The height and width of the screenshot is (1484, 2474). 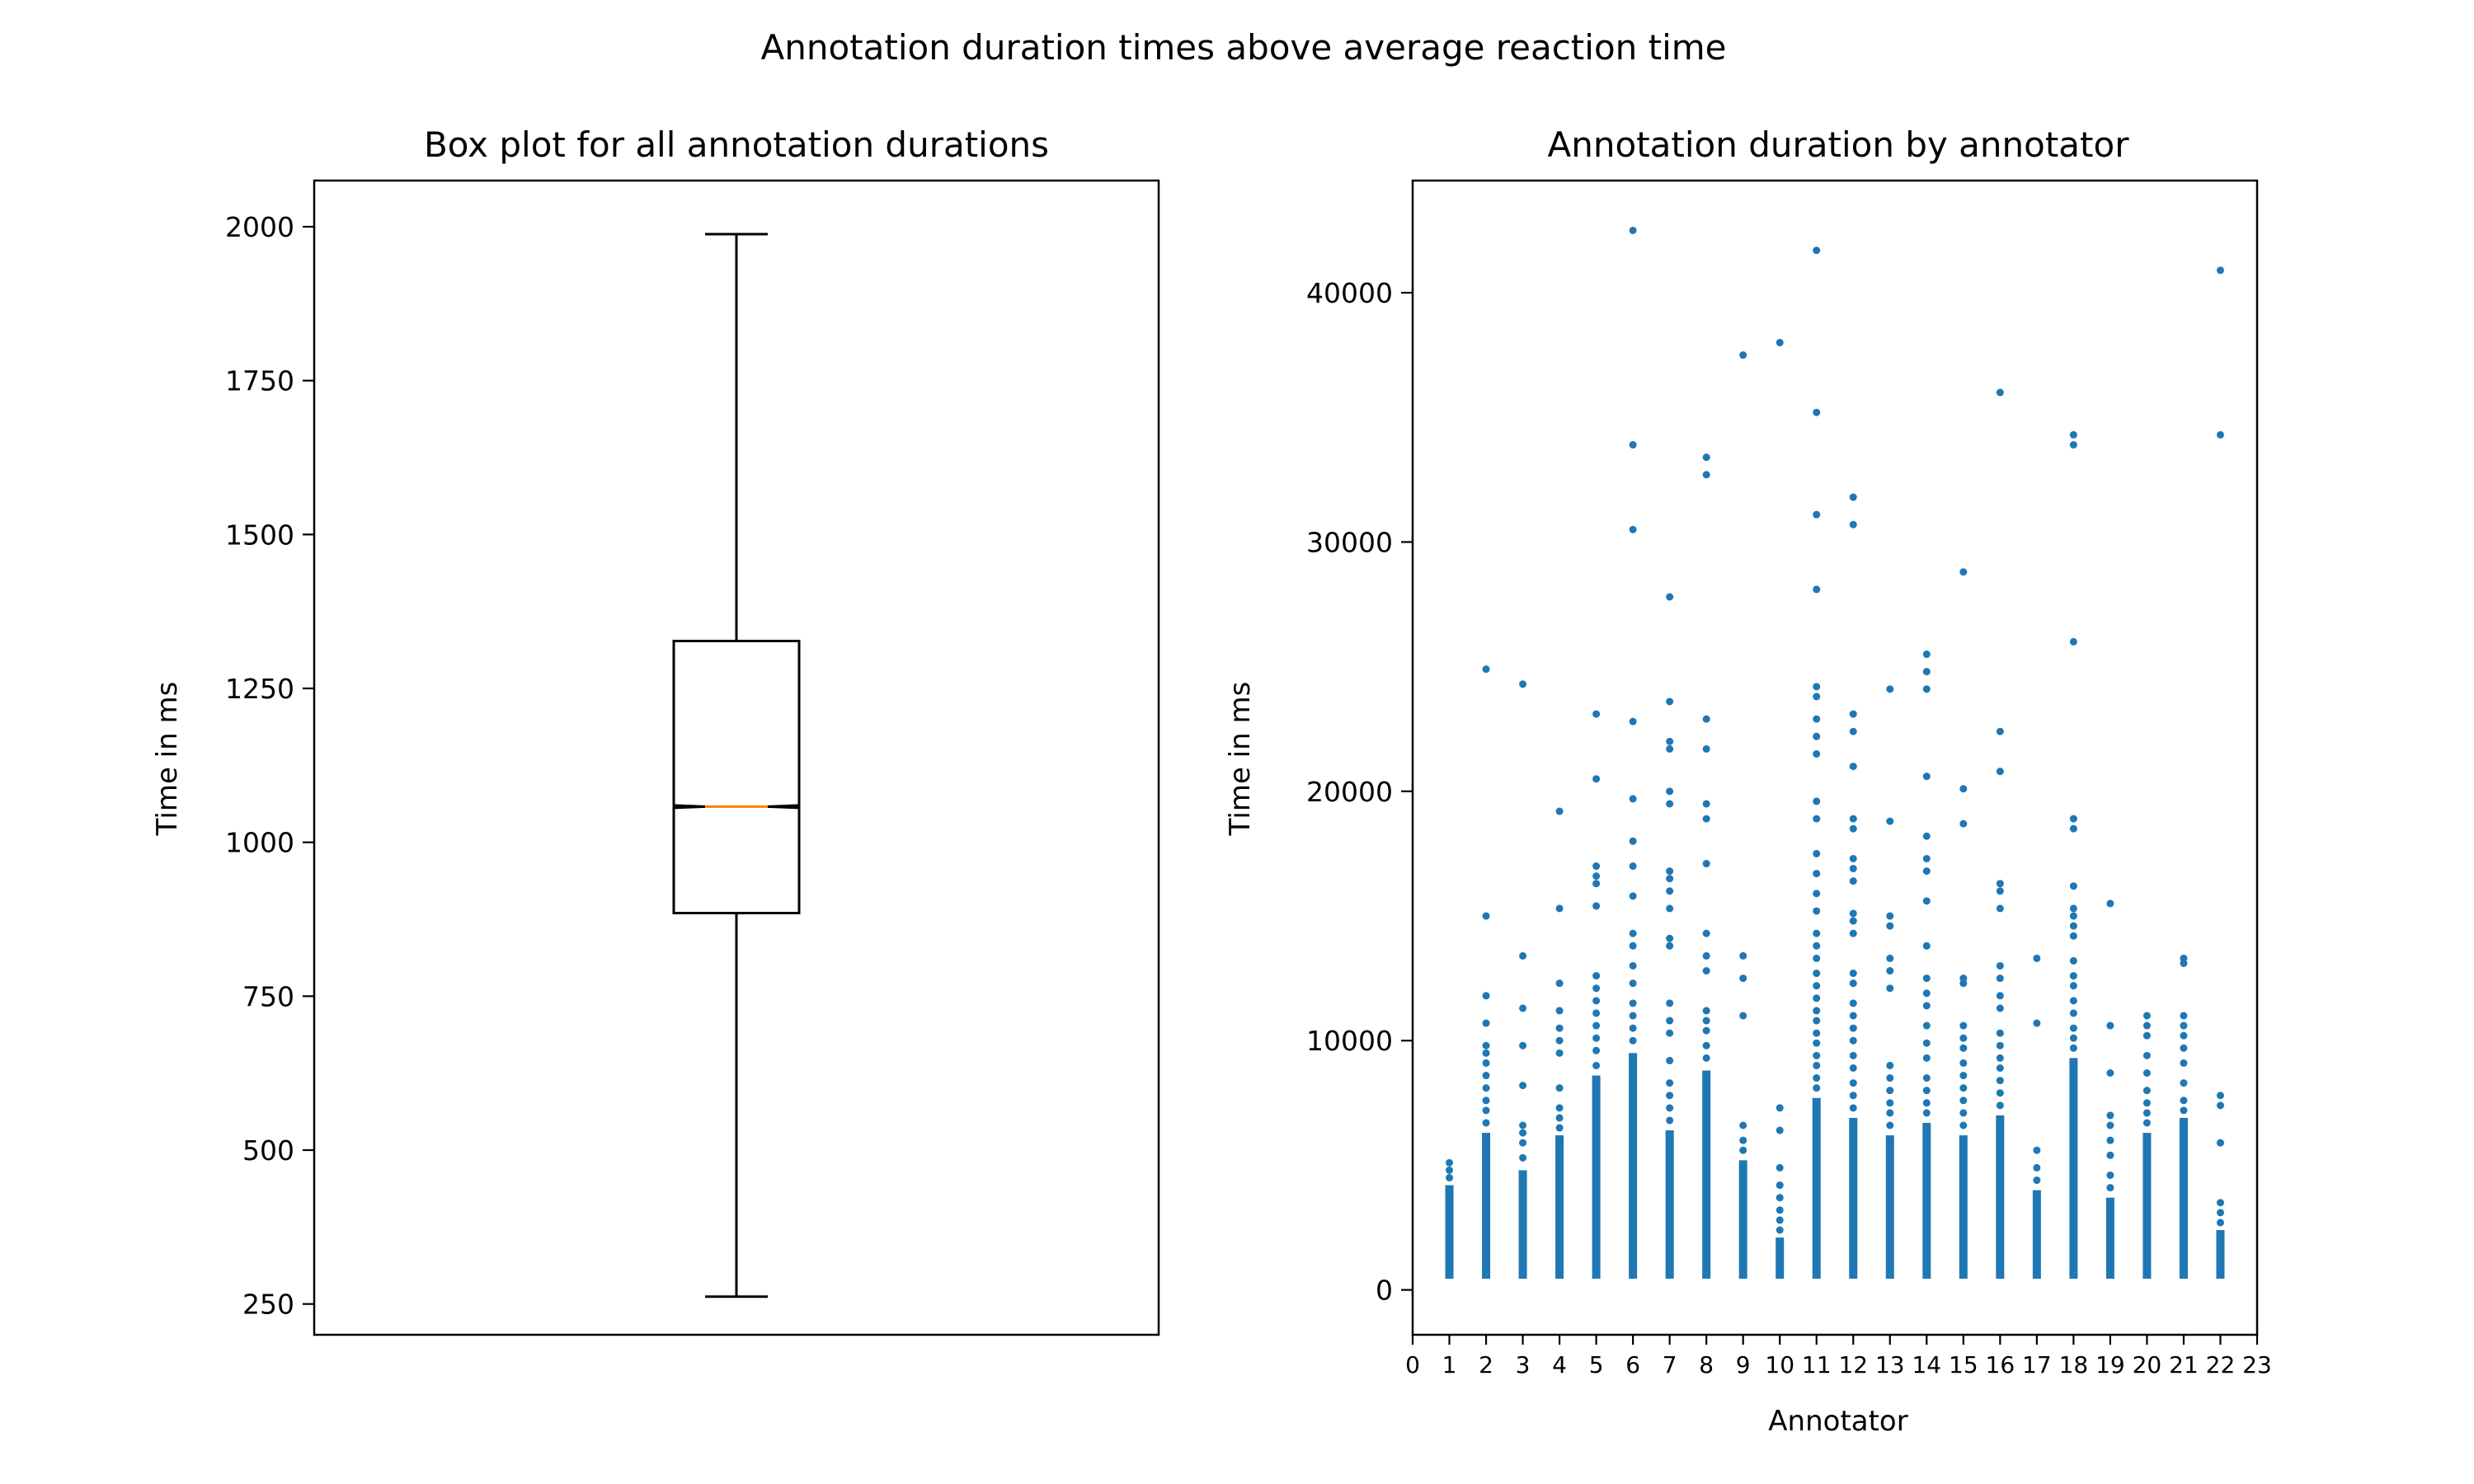 I want to click on annotator-5-points, so click(x=1596, y=994).